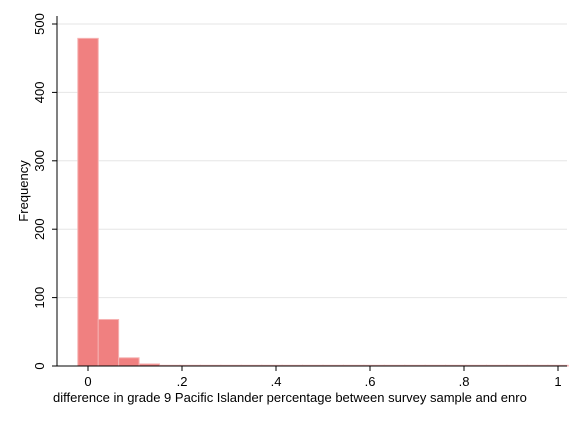 The height and width of the screenshot is (424, 583). What do you see at coordinates (39, 365) in the screenshot?
I see `y-tick-label: 0` at bounding box center [39, 365].